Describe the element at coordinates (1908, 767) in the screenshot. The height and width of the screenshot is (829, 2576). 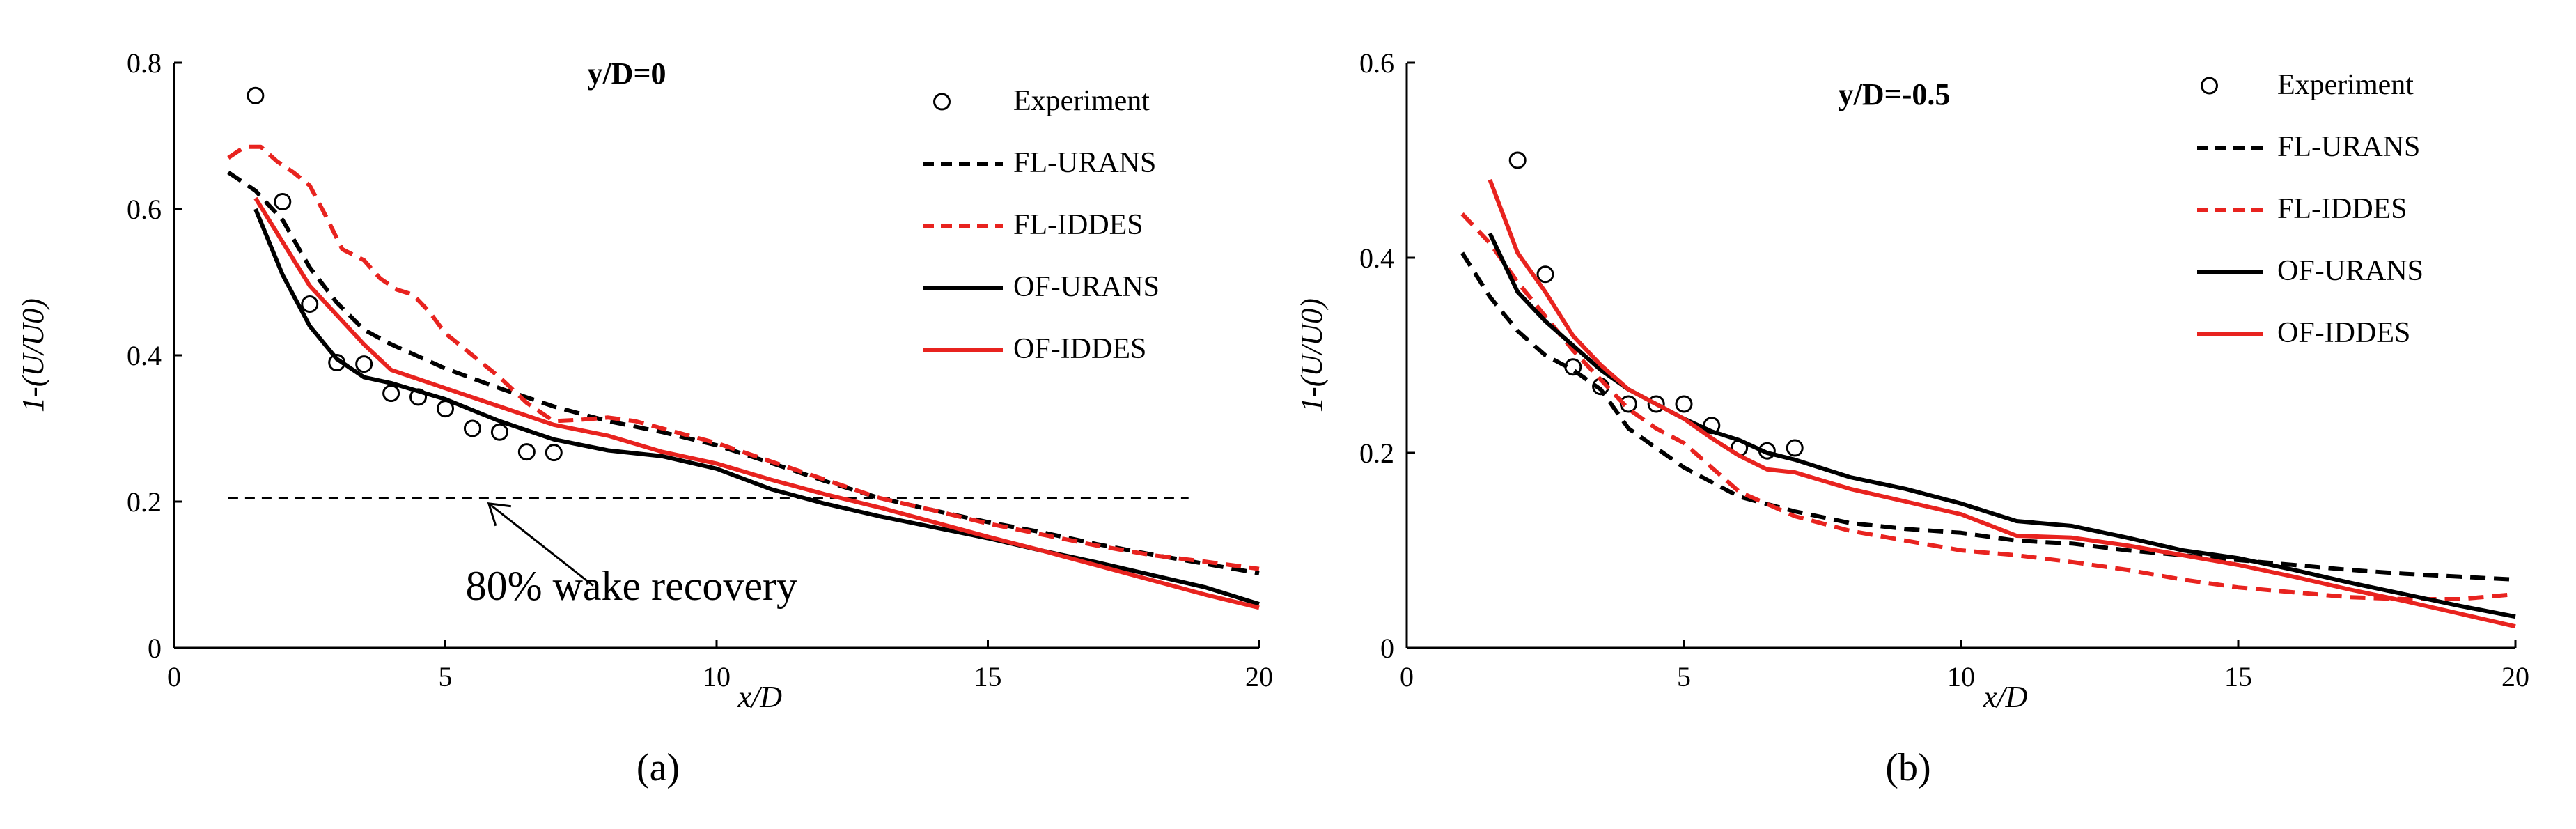
I see `caption-b: (b)` at that location.